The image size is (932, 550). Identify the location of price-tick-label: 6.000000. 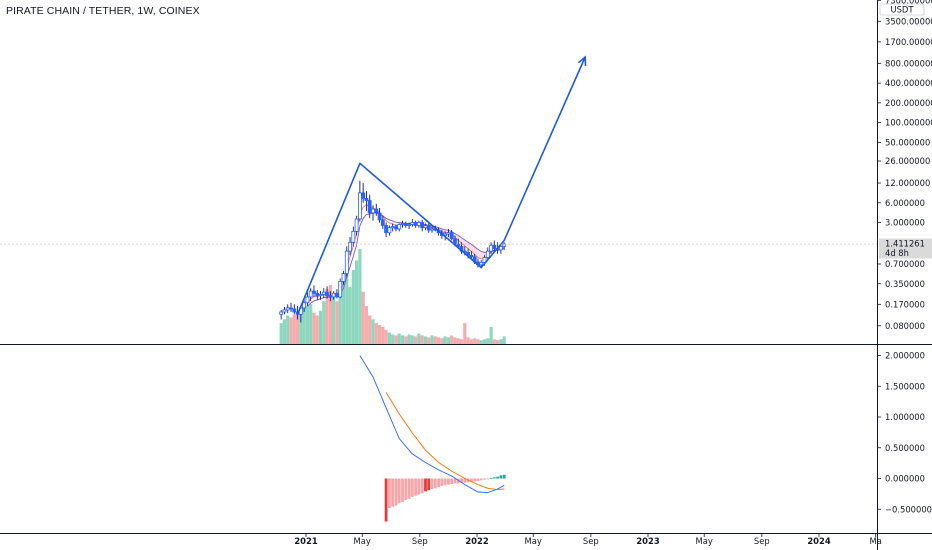
(905, 203).